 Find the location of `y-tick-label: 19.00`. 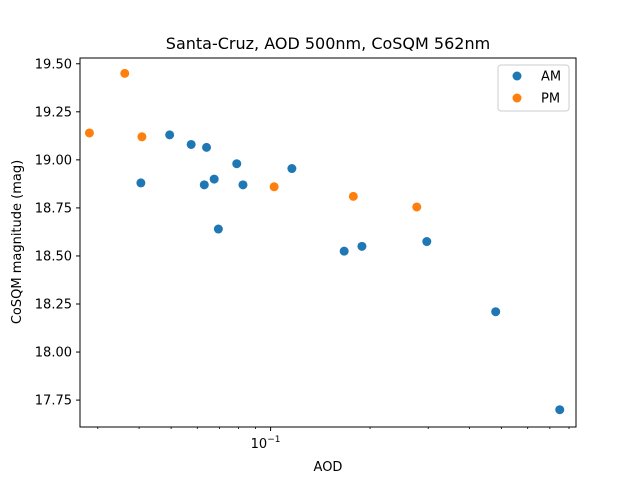

y-tick-label: 19.00 is located at coordinates (53, 160).